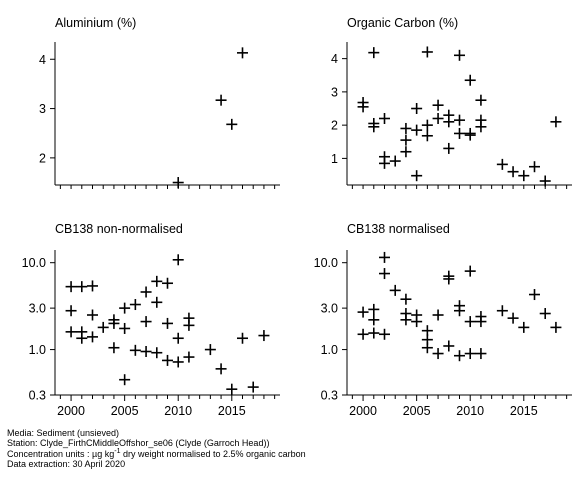 Image resolution: width=580 pixels, height=480 pixels. I want to click on y-tick-label: 1, so click(334, 159).